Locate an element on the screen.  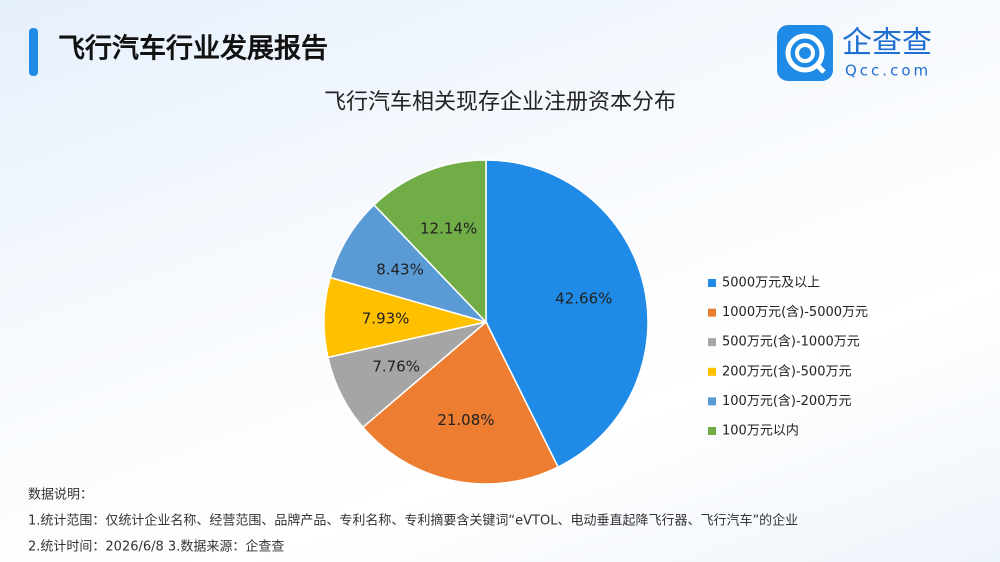
chart-title: 飞行汽车相关现存企业注册资本分布 is located at coordinates (500, 102).